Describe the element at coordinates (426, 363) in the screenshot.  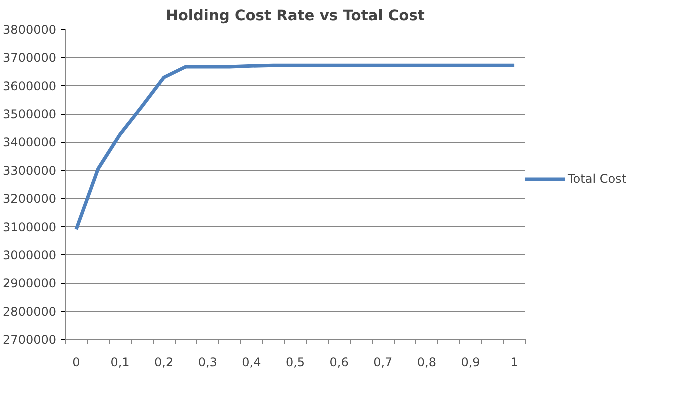
I see `x-tick-label: 0,8` at that location.